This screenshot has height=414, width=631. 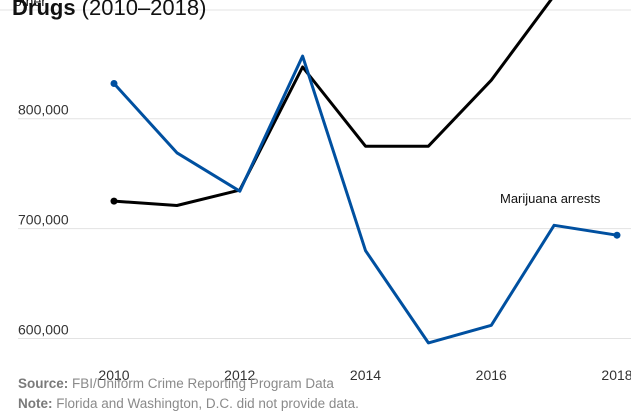 What do you see at coordinates (201, 383) in the screenshot?
I see `source-text: FBI/Uniform Crime Reporting Program Data` at bounding box center [201, 383].